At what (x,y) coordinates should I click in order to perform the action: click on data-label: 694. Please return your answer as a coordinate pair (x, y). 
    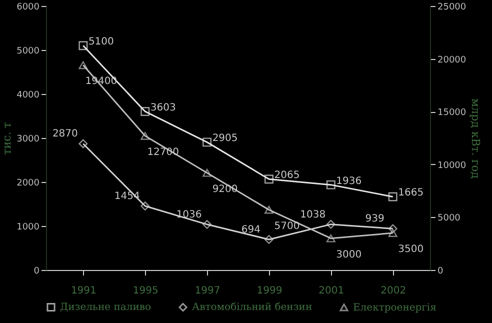
    Looking at the image, I should click on (251, 230).